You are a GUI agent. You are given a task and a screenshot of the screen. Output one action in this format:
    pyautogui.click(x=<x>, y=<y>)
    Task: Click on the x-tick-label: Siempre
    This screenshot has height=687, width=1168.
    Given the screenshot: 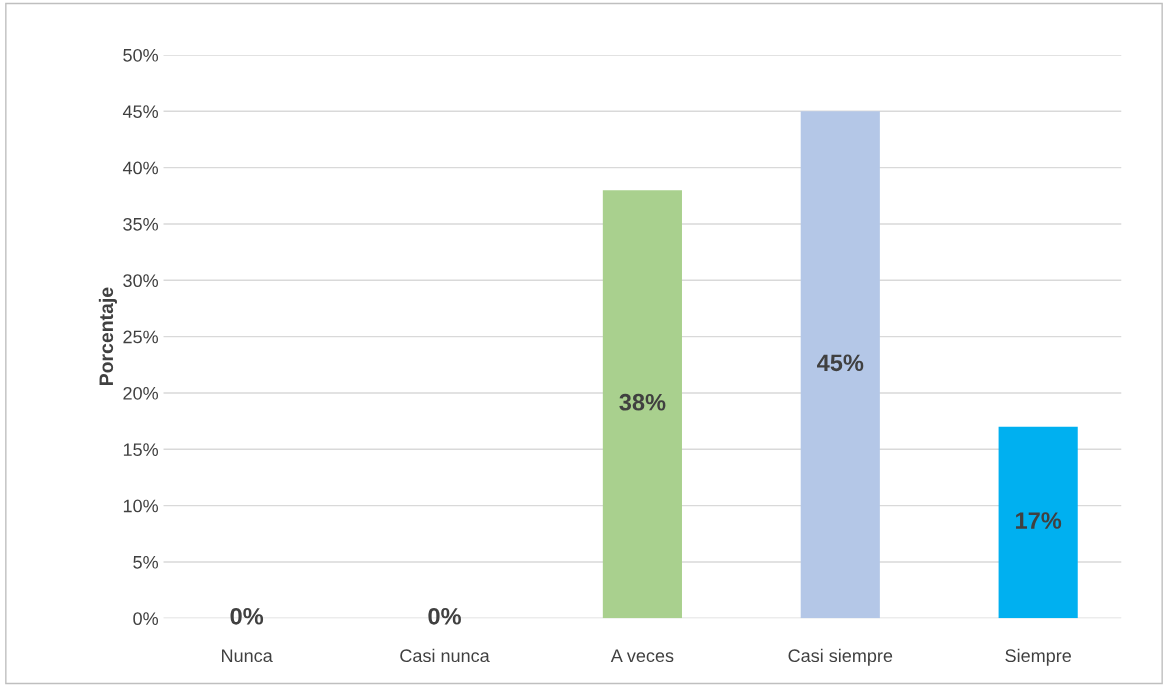 What is the action you would take?
    pyautogui.click(x=1038, y=657)
    